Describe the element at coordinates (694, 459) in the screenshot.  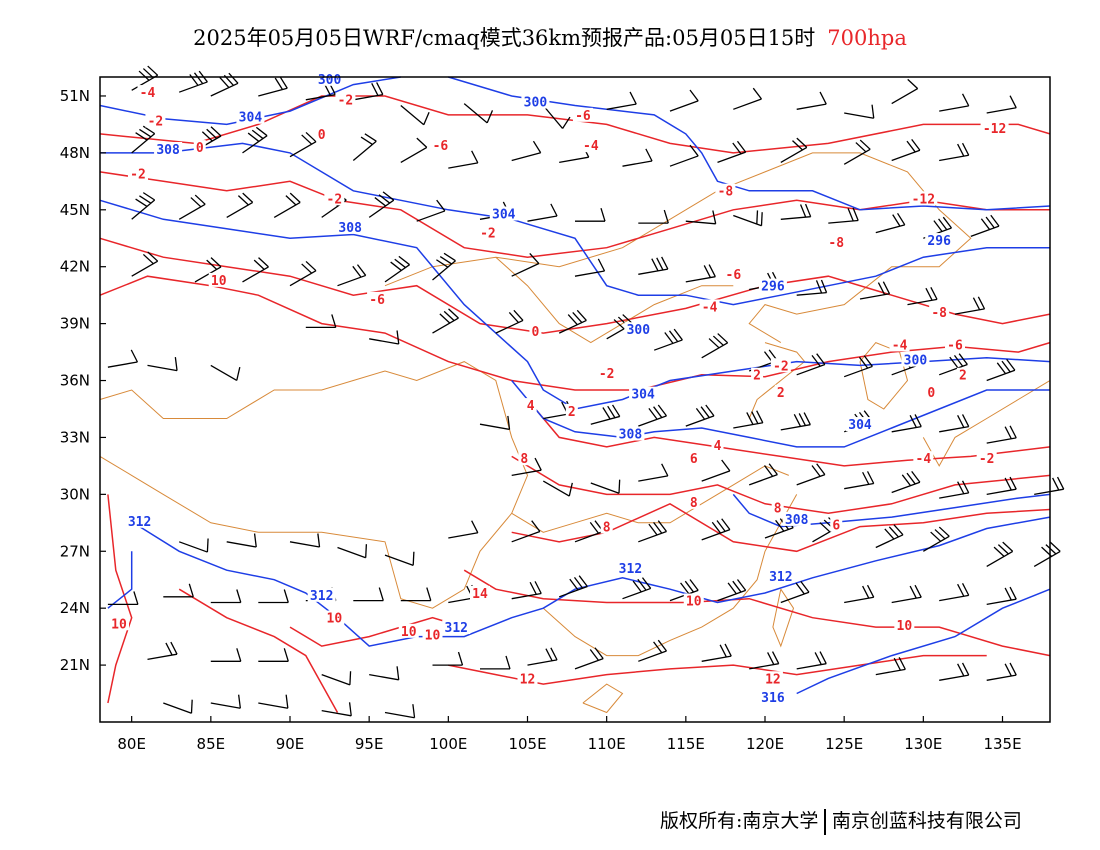
I see `temperature-label: 6` at that location.